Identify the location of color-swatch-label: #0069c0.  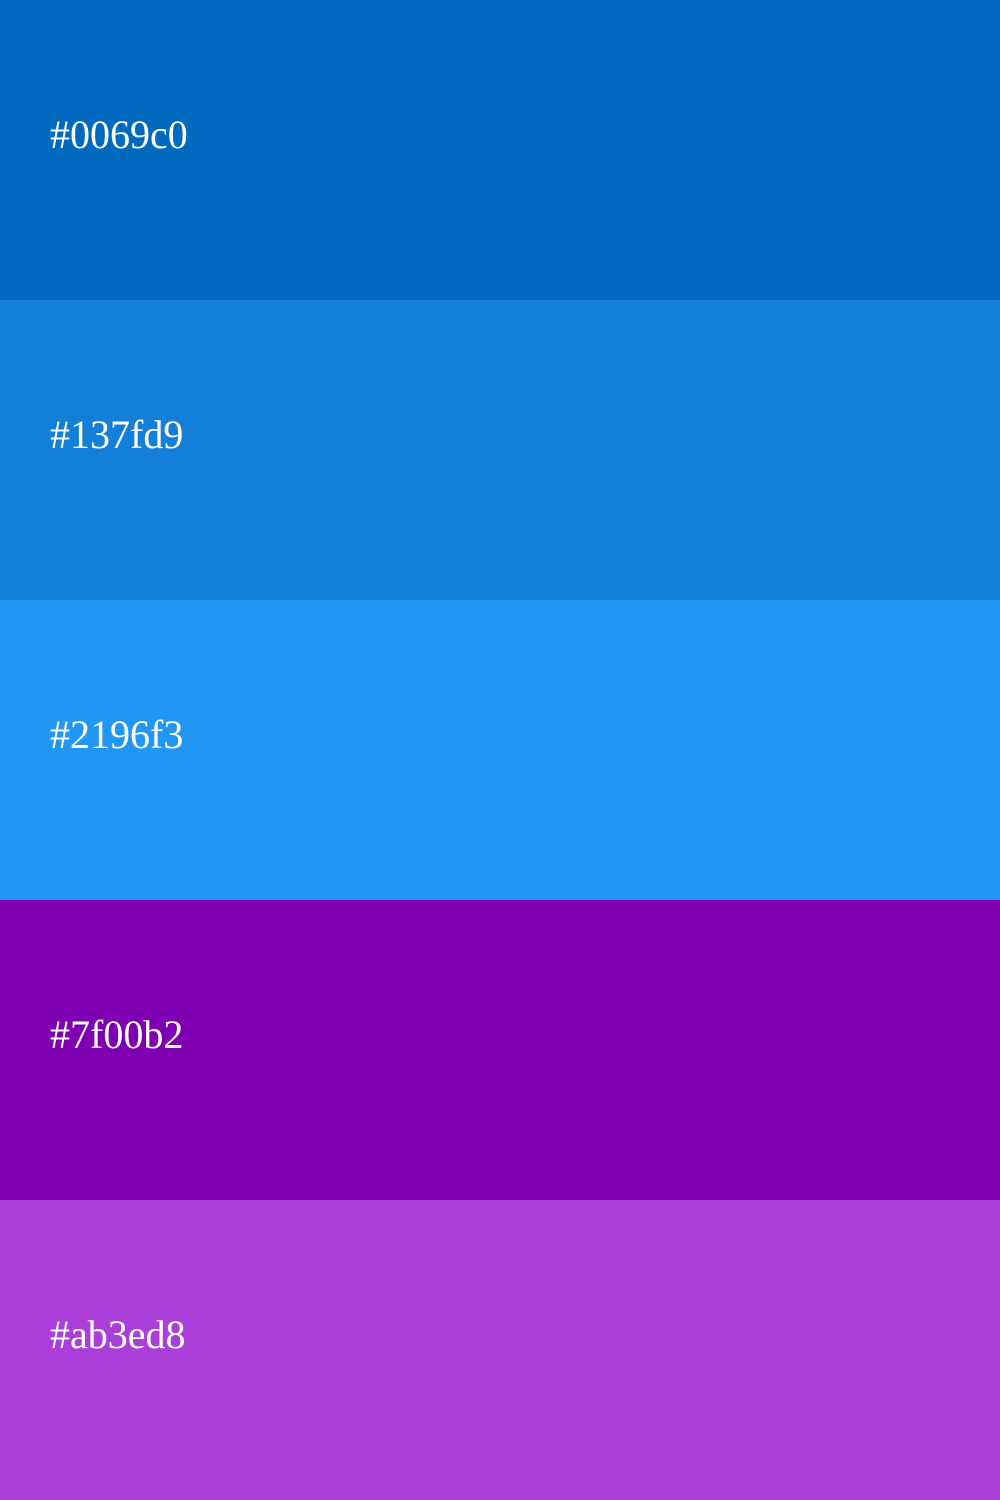
(119, 134).